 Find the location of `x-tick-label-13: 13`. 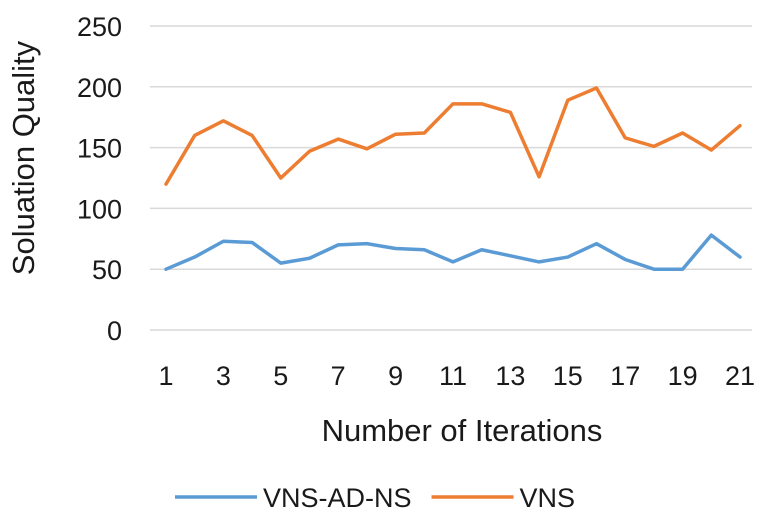

x-tick-label-13: 13 is located at coordinates (510, 376).